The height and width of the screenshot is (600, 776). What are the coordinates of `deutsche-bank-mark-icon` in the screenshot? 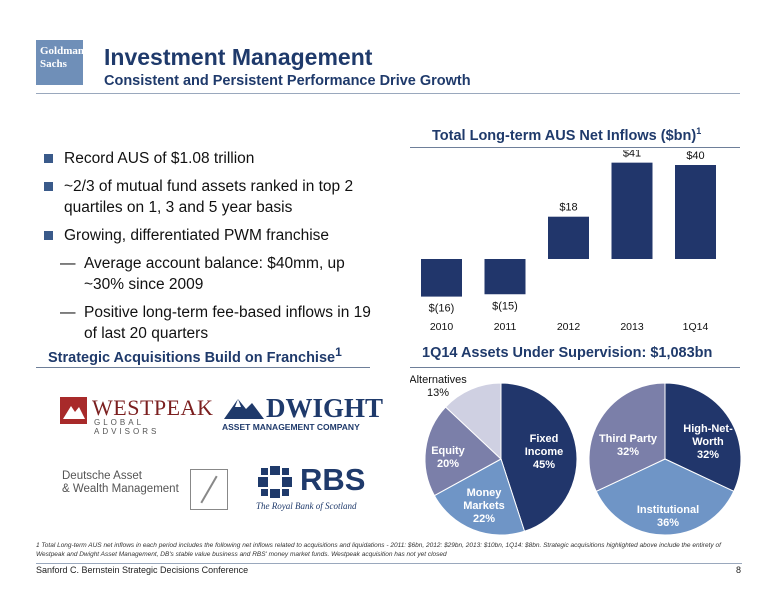 It's located at (209, 489).